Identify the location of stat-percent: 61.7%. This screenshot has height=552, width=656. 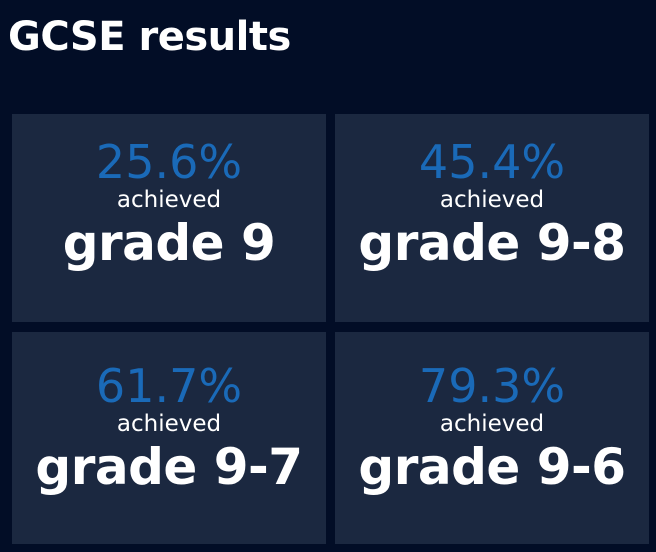
(169, 386).